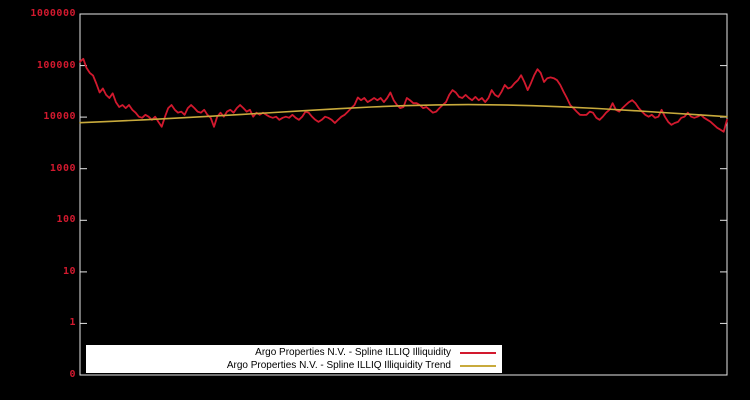 This screenshot has height=400, width=750. What do you see at coordinates (53, 13) in the screenshot?
I see `y-tick-label-1000000: 1000000` at bounding box center [53, 13].